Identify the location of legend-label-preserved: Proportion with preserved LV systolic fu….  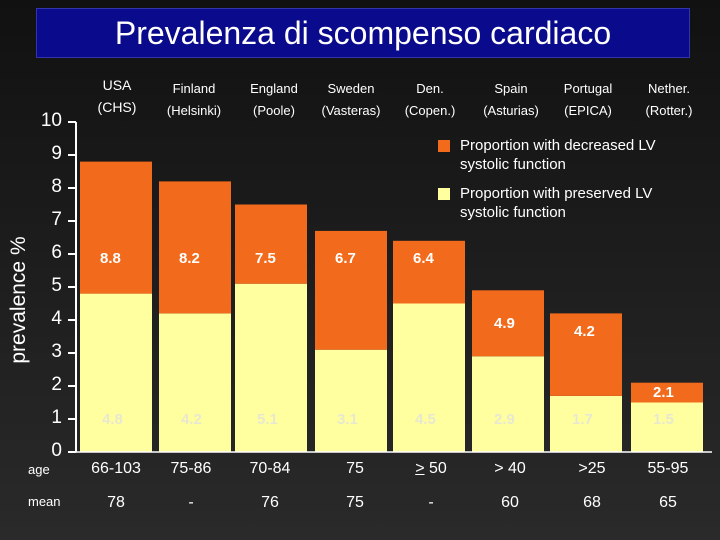
(556, 203).